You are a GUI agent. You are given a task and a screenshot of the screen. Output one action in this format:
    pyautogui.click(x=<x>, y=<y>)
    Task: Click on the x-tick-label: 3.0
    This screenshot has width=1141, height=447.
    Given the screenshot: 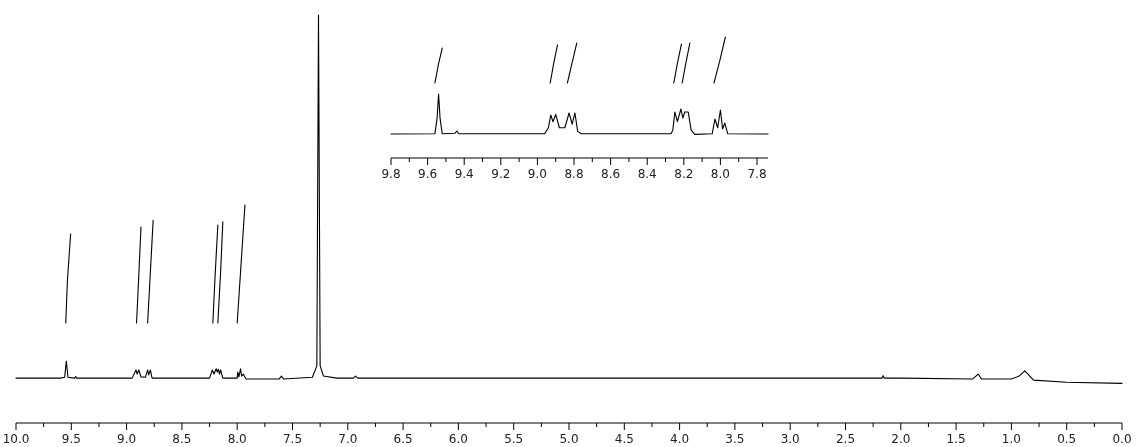 What is the action you would take?
    pyautogui.click(x=790, y=439)
    